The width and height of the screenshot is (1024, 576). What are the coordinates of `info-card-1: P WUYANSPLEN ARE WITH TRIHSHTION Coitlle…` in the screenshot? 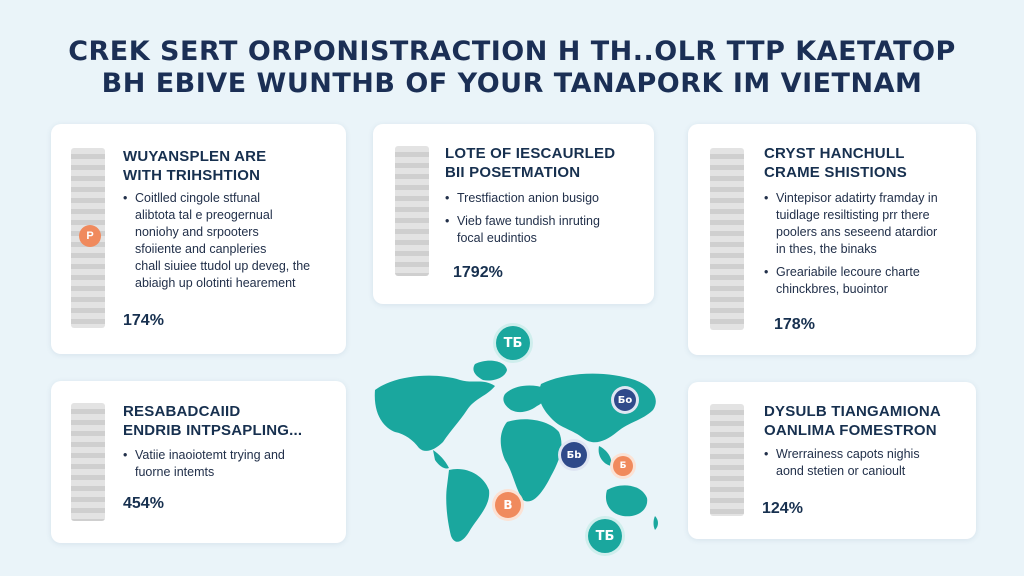 It's located at (198, 239).